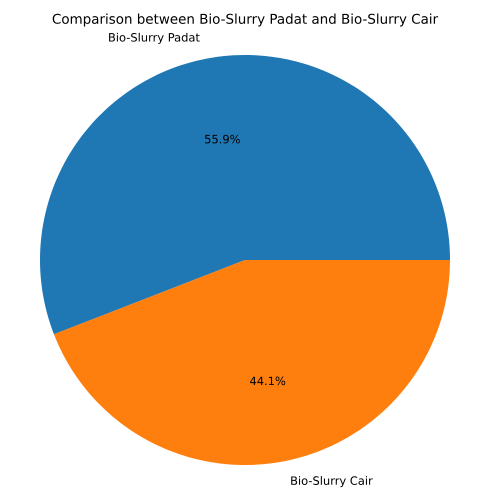 Image resolution: width=479 pixels, height=488 pixels. What do you see at coordinates (154, 38) in the screenshot?
I see `slice-label: Bio-Slurry Padat` at bounding box center [154, 38].